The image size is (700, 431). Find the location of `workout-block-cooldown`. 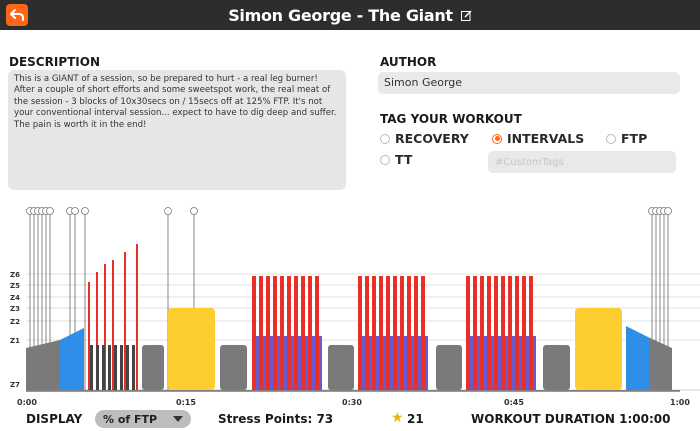

workout-block-cooldown is located at coordinates (661, 364).